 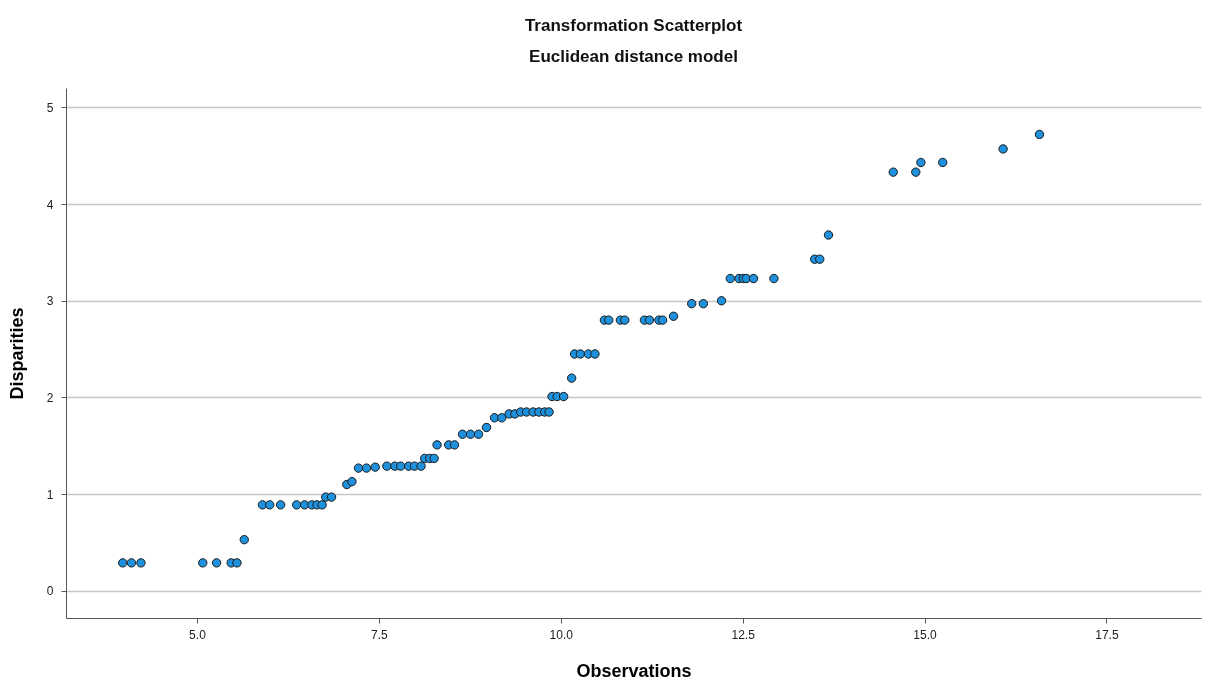 What do you see at coordinates (743, 634) in the screenshot?
I see `x-tick-label: 12.5` at bounding box center [743, 634].